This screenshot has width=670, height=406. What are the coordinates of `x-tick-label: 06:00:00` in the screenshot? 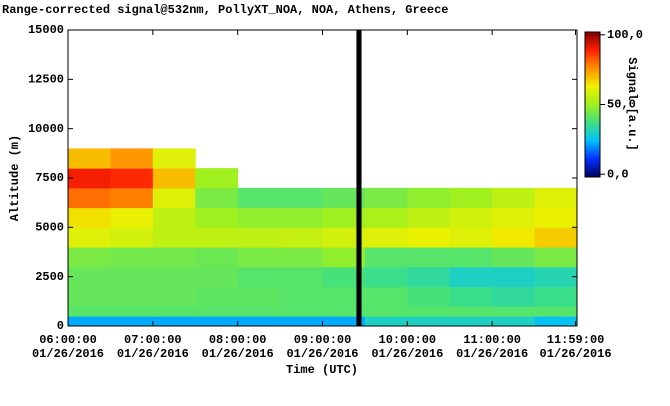 It's located at (68, 340).